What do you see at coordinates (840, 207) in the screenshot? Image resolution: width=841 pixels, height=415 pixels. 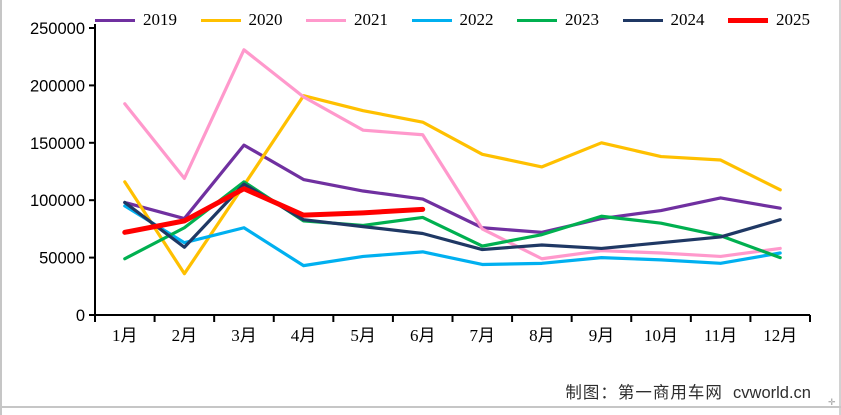 I see `frame-right-line` at bounding box center [840, 207].